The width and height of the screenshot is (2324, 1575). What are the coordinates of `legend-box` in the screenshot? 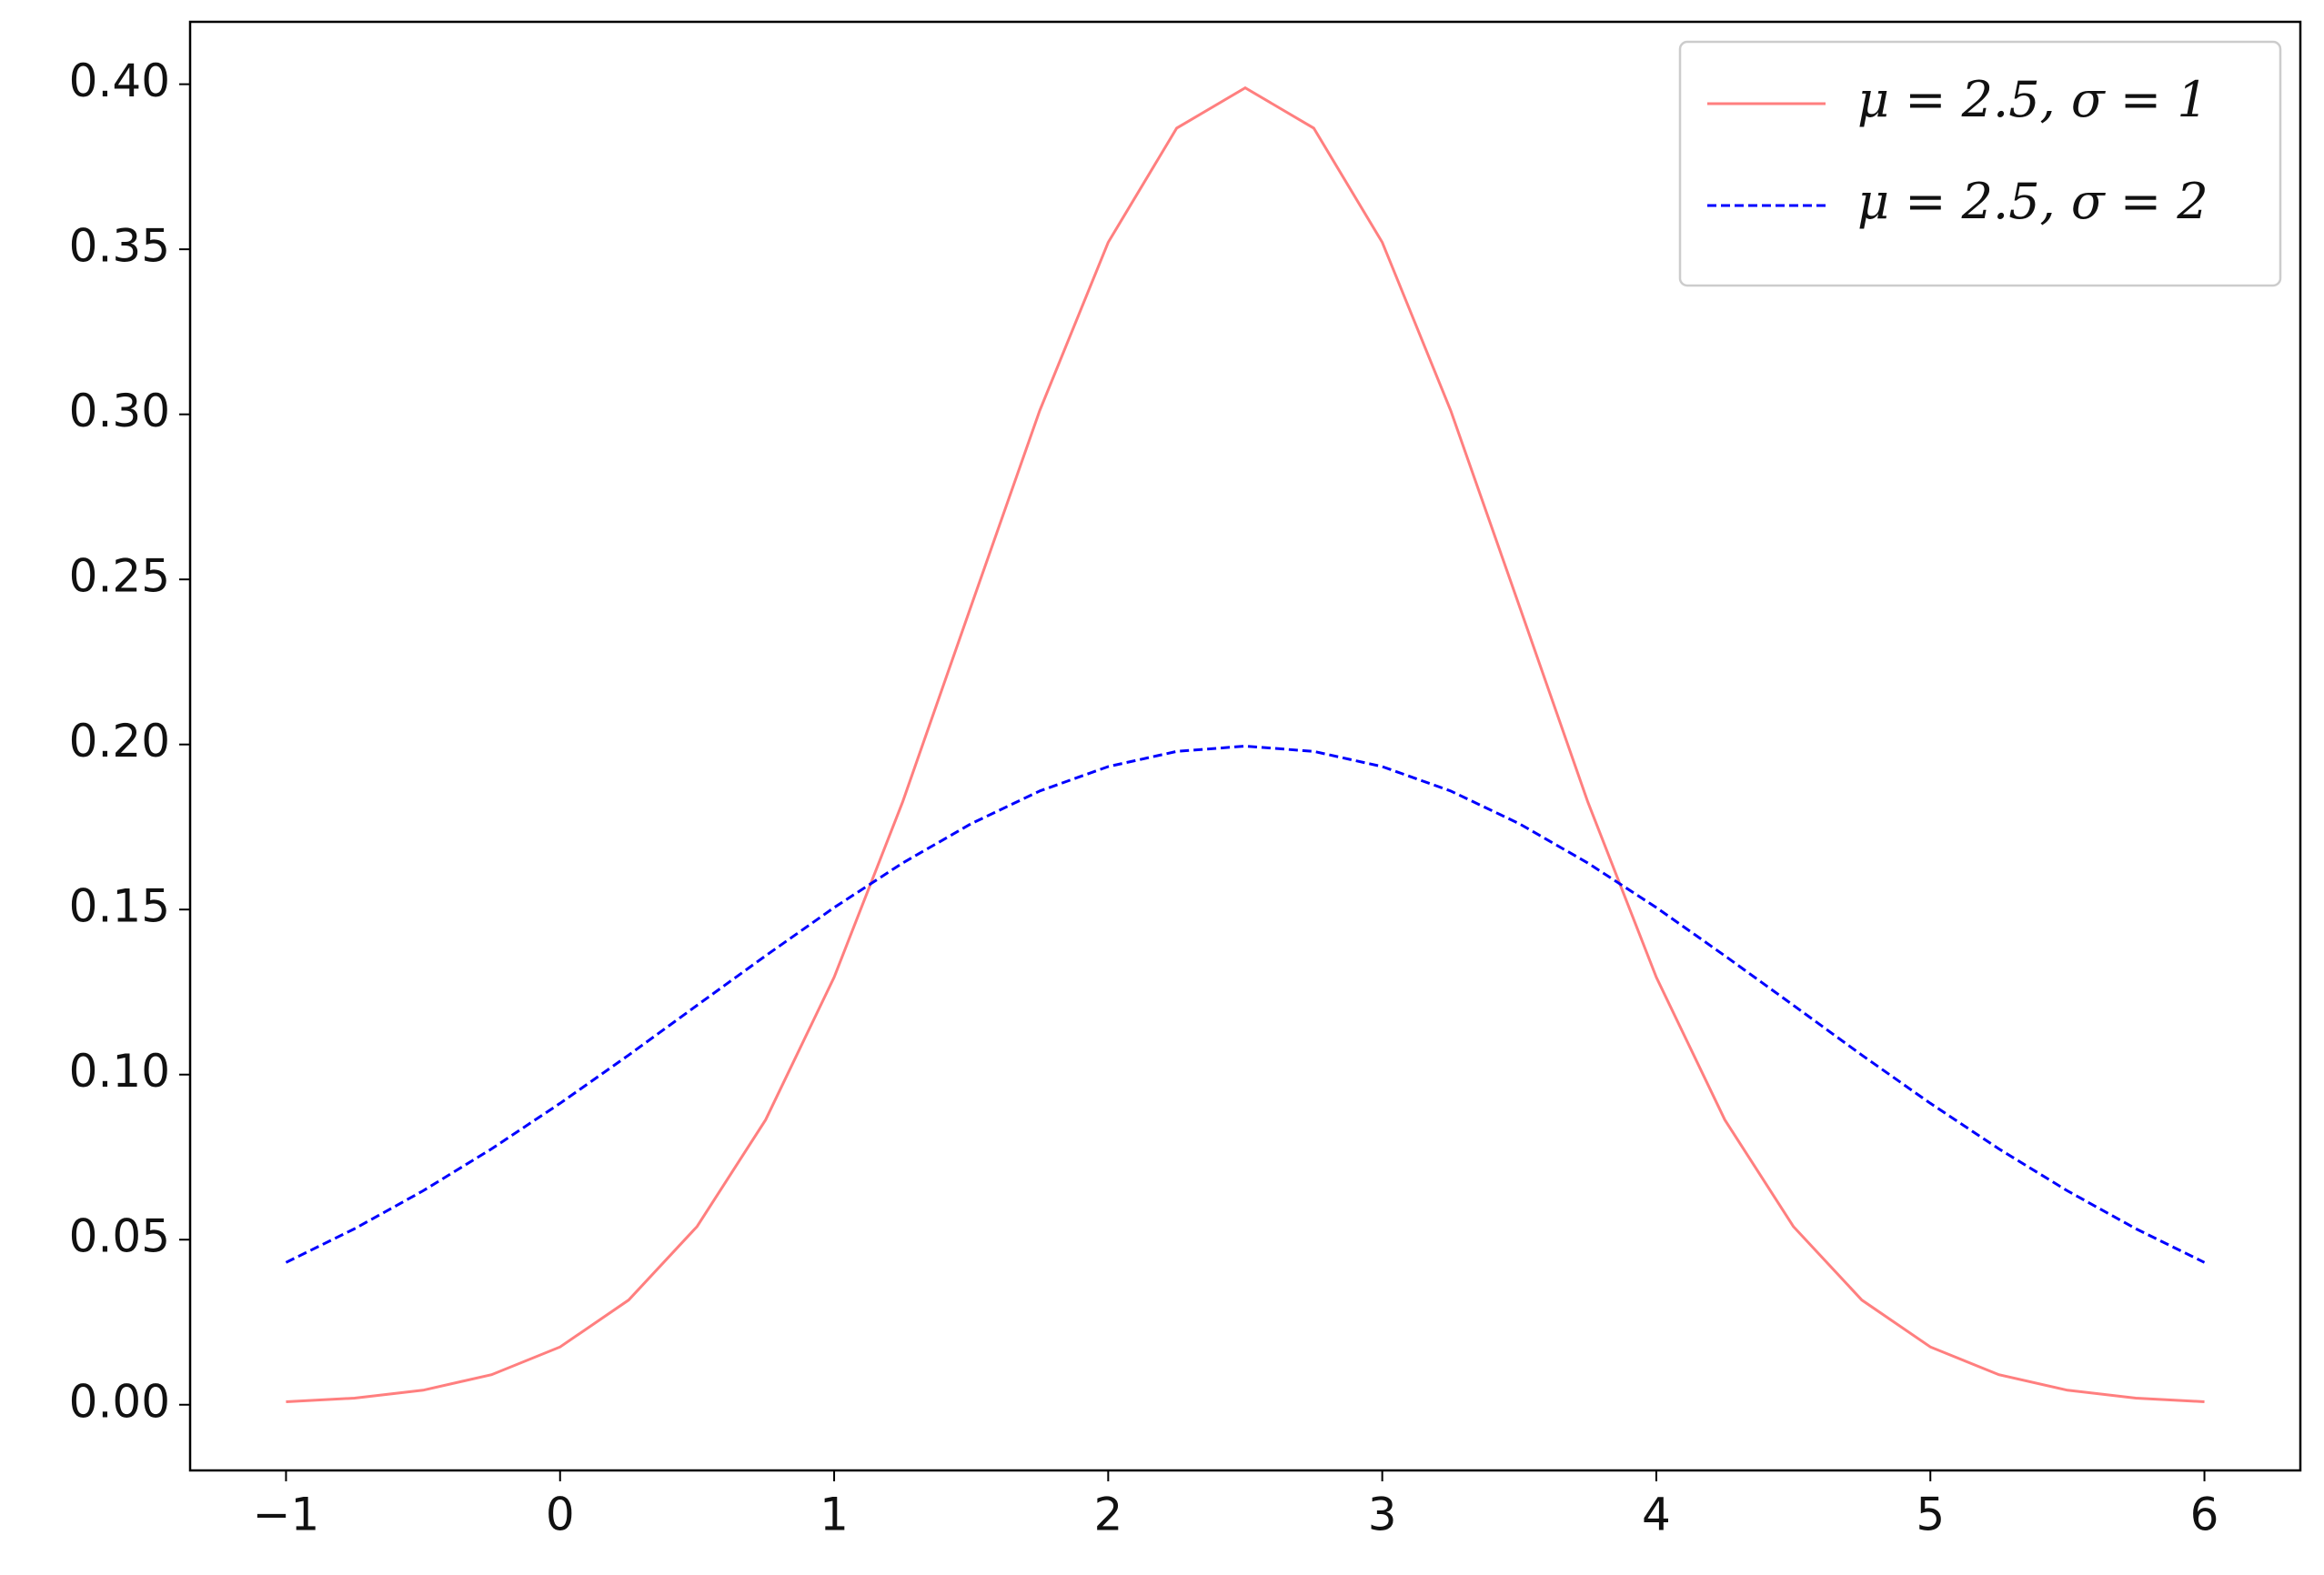 It's located at (1980, 163).